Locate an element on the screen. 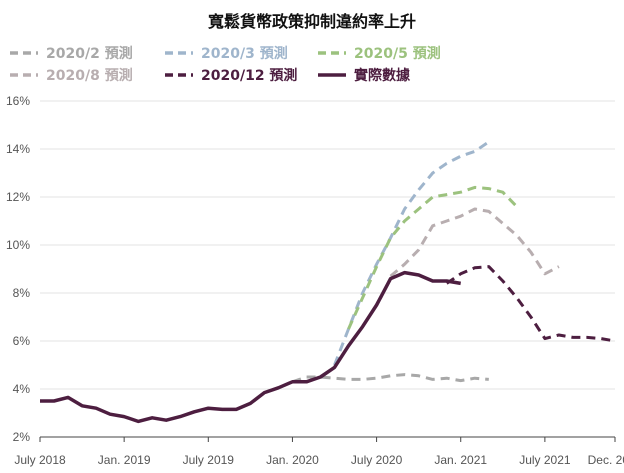 The width and height of the screenshot is (624, 473). x-tick-label: July 2019 is located at coordinates (209, 460).